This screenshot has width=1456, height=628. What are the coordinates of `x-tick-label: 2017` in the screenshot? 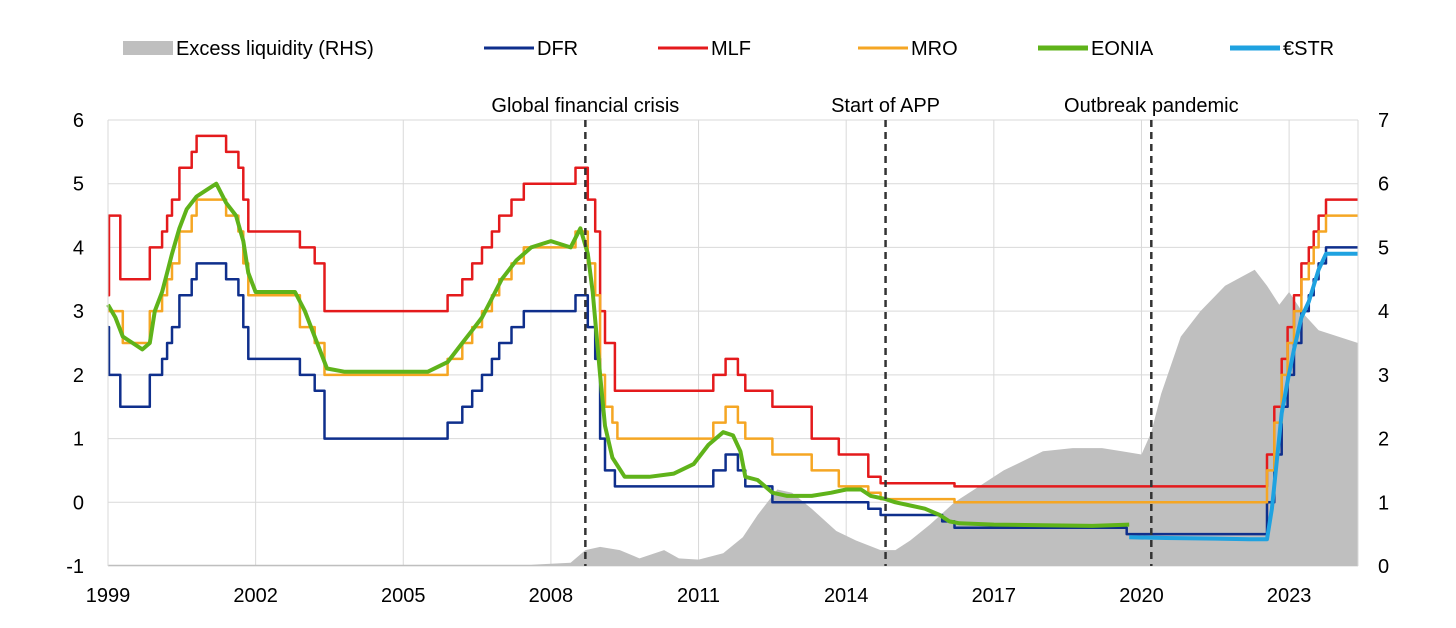 It's located at (994, 596).